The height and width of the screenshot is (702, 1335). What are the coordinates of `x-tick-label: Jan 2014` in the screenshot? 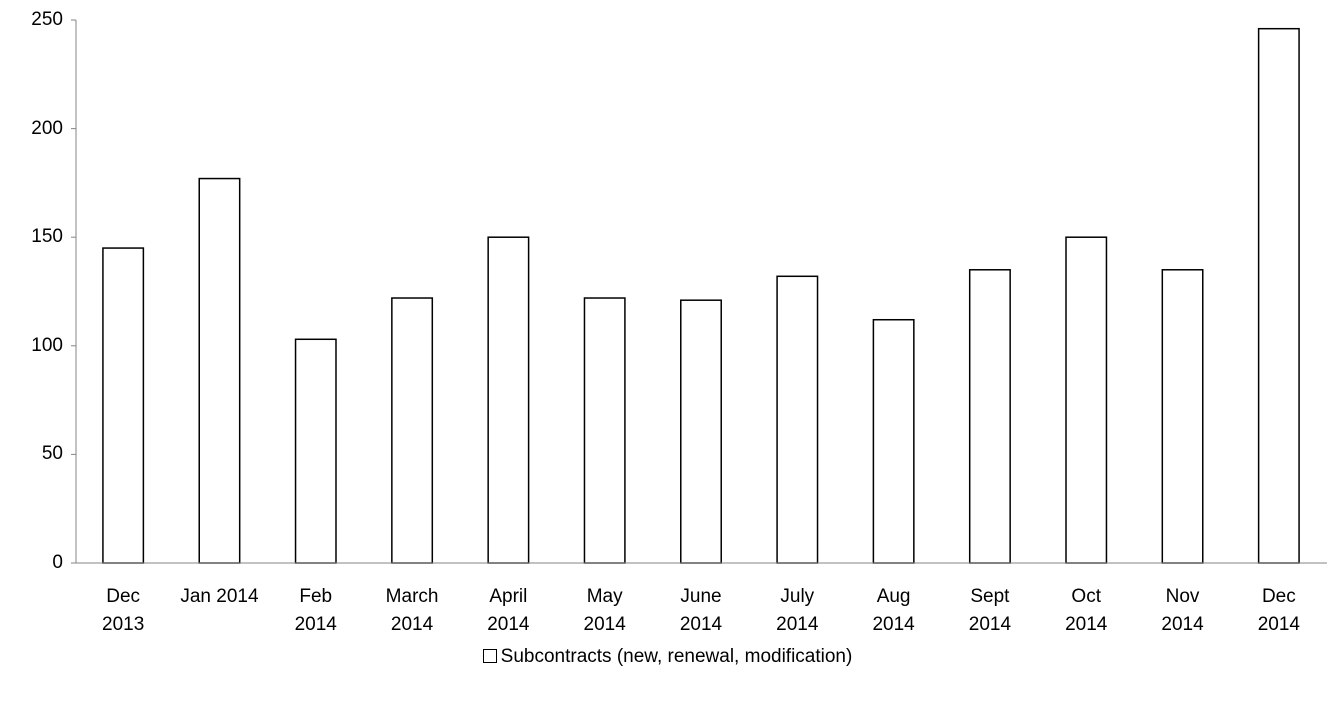 It's located at (219, 596).